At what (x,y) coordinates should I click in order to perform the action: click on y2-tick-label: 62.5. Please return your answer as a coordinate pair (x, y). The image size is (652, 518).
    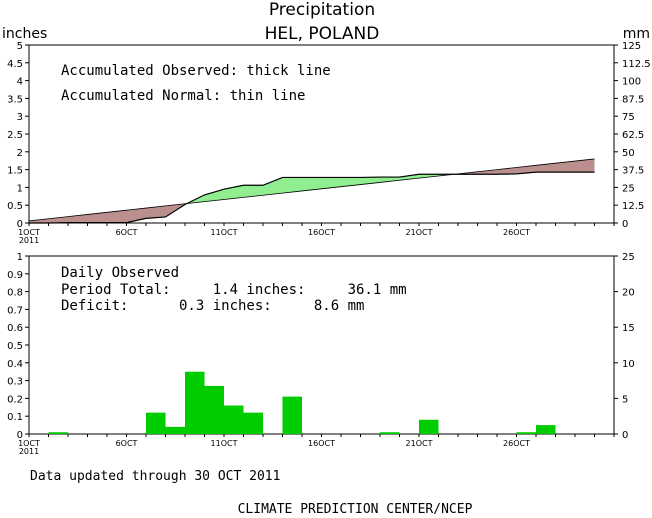
    Looking at the image, I should click on (633, 135).